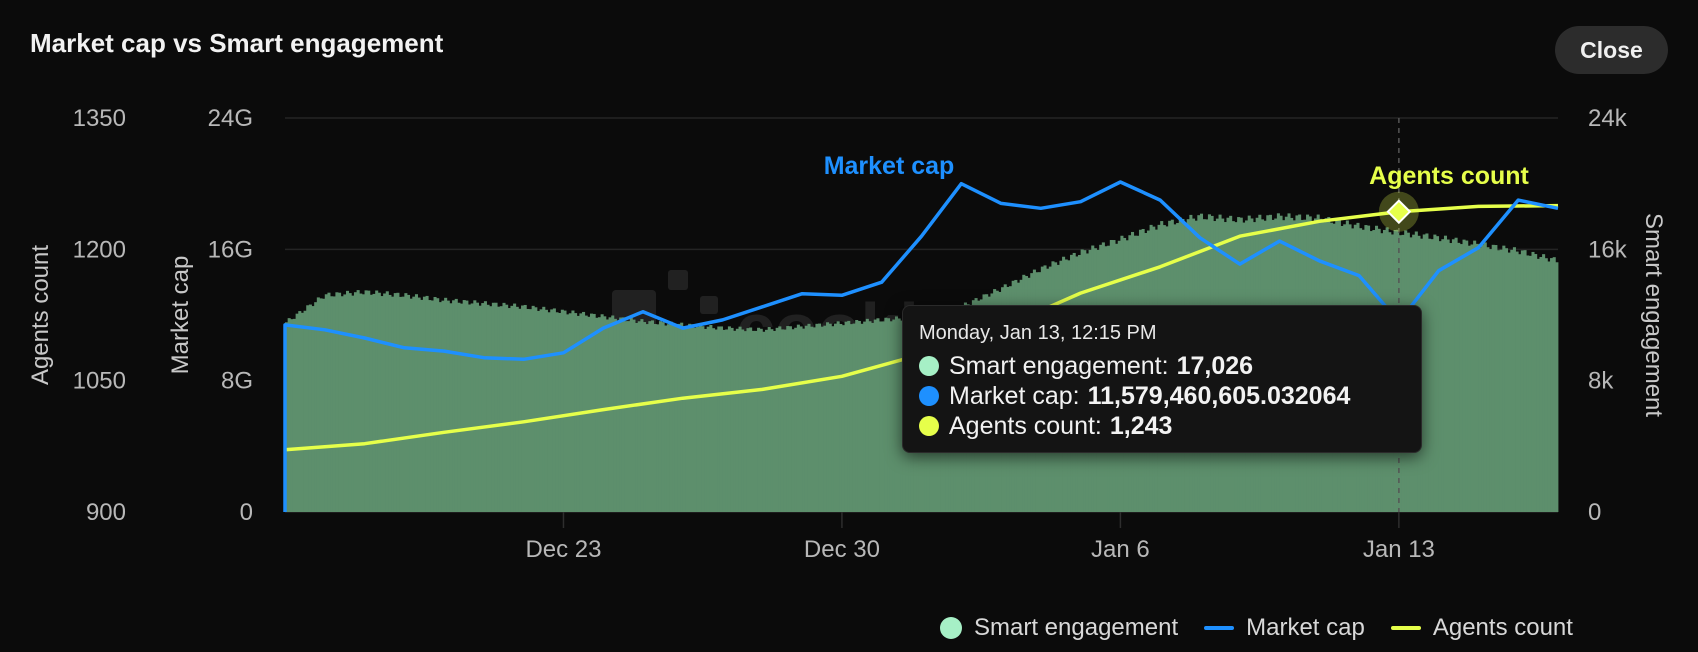 This screenshot has height=652, width=1698. I want to click on legend-item-smart-engagement: Smart engagement, so click(1059, 628).